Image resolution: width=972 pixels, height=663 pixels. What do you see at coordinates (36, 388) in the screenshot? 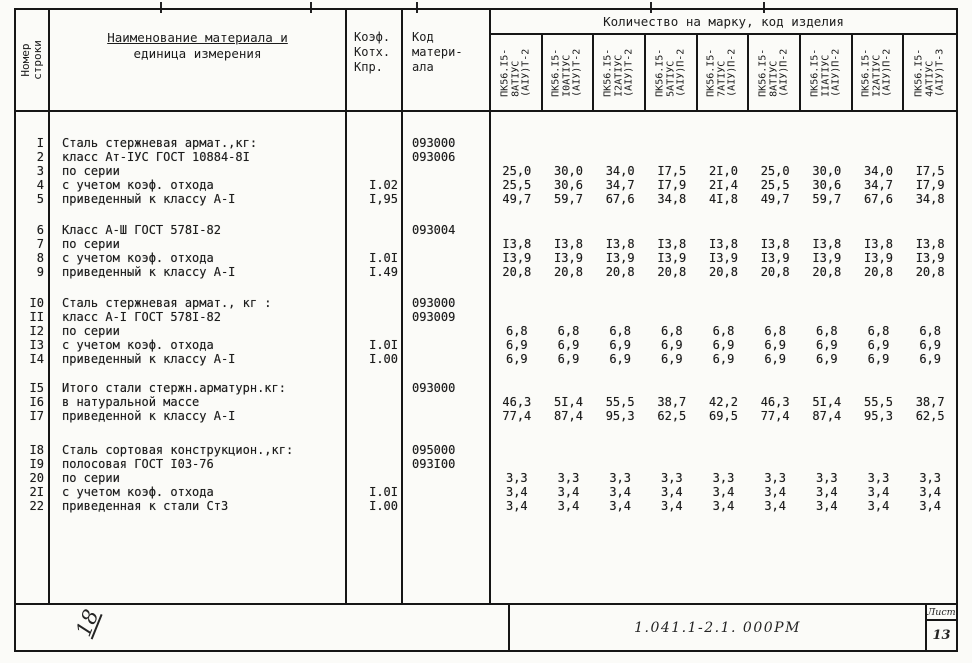
I see `row-number-cell: I5` at bounding box center [36, 388].